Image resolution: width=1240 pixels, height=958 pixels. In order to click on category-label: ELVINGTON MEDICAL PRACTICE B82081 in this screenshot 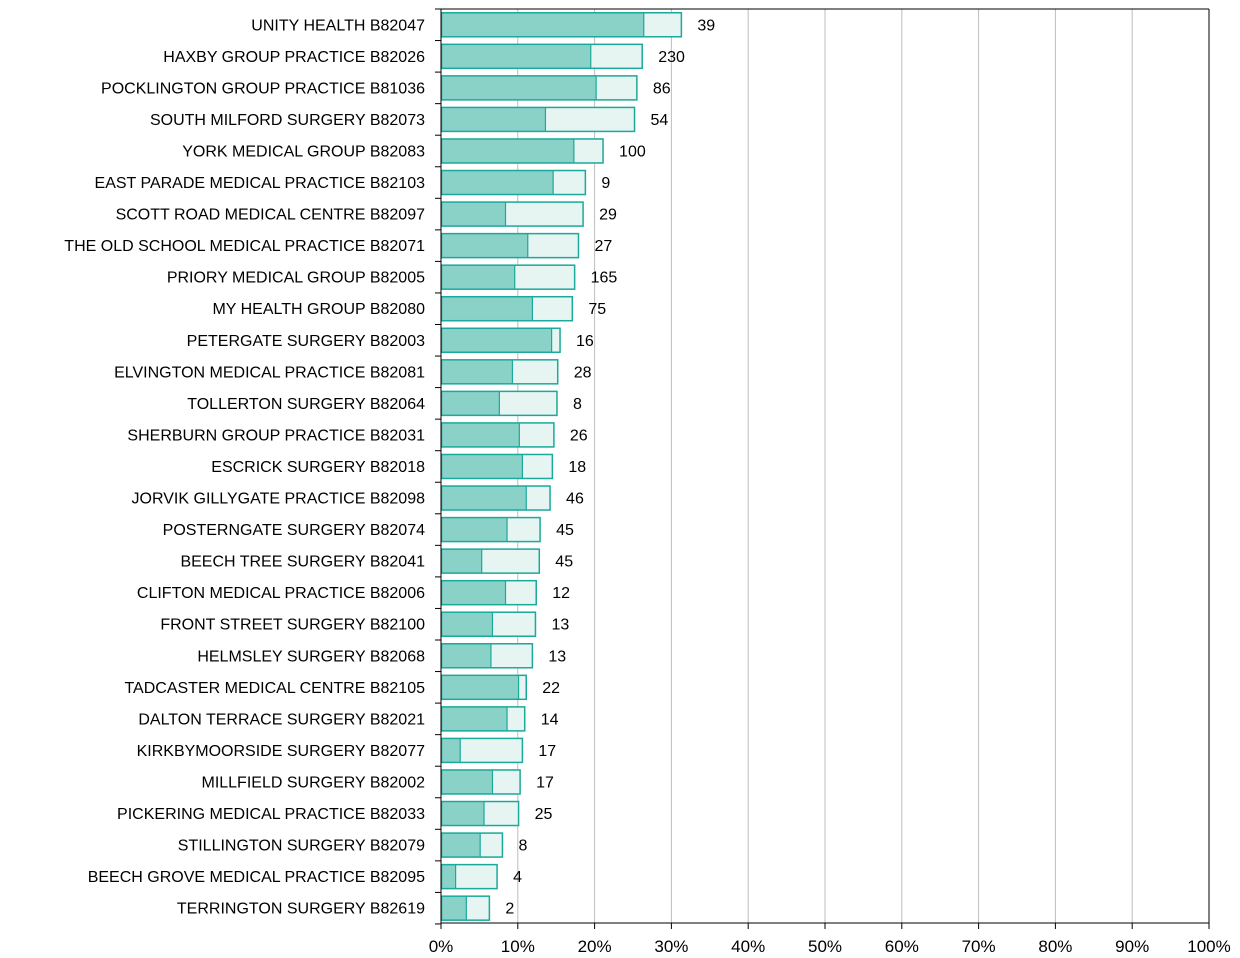, I will do `click(269, 372)`.